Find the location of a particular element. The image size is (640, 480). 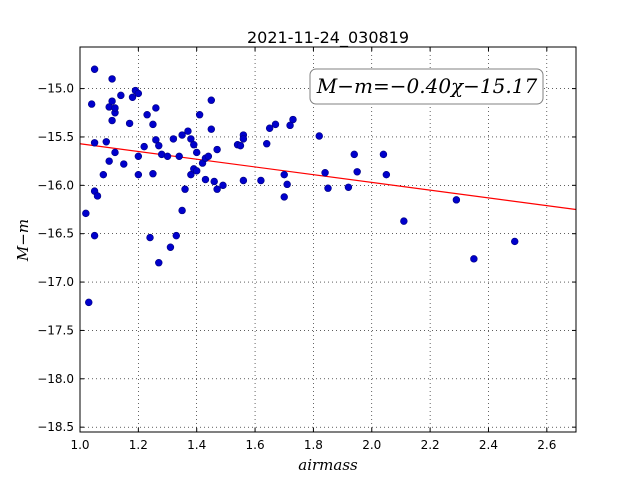

x-tick-label: 1.0 is located at coordinates (79, 445).